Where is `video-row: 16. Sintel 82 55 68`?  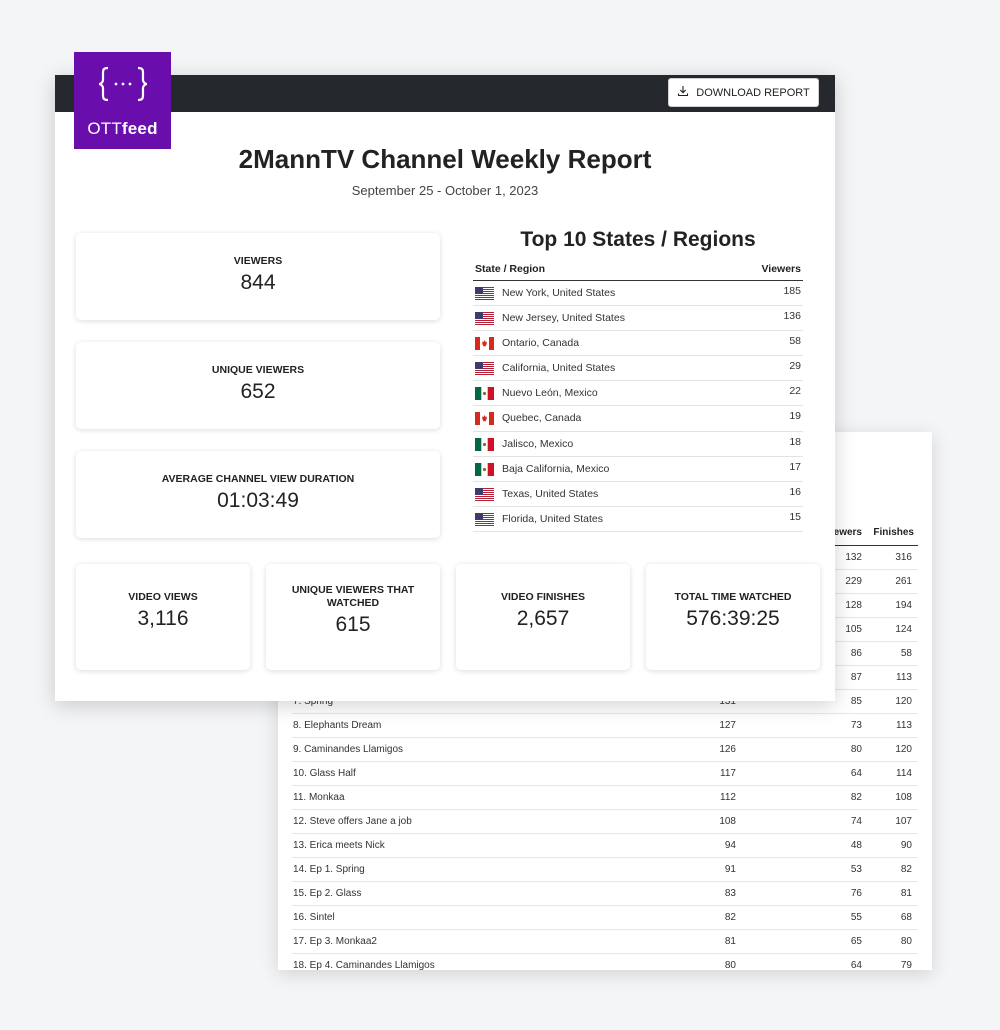
video-row: 16. Sintel 82 55 68 is located at coordinates (605, 918).